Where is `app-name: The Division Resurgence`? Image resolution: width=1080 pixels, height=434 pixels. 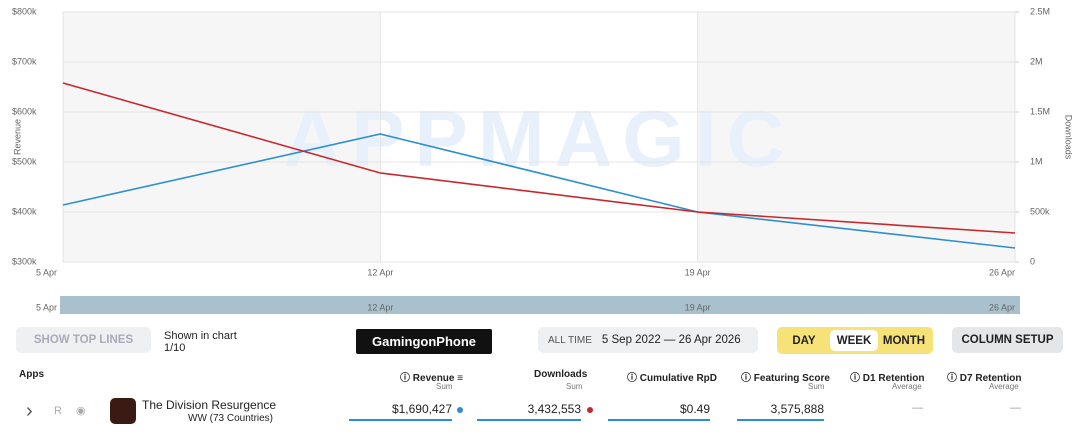 app-name: The Division Resurgence is located at coordinates (209, 405).